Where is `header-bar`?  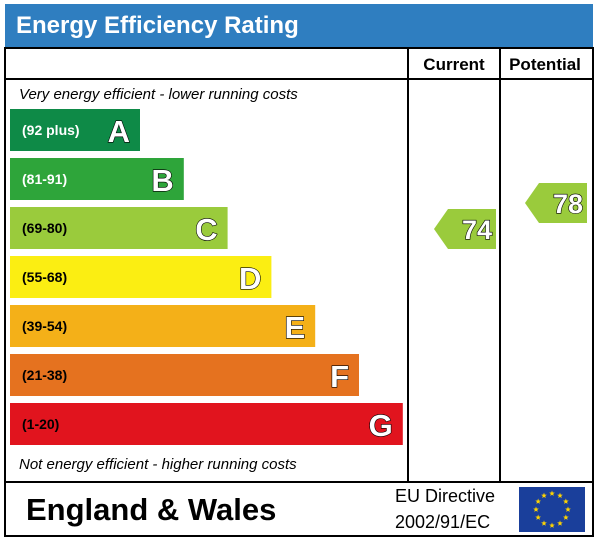
header-bar is located at coordinates (299, 25).